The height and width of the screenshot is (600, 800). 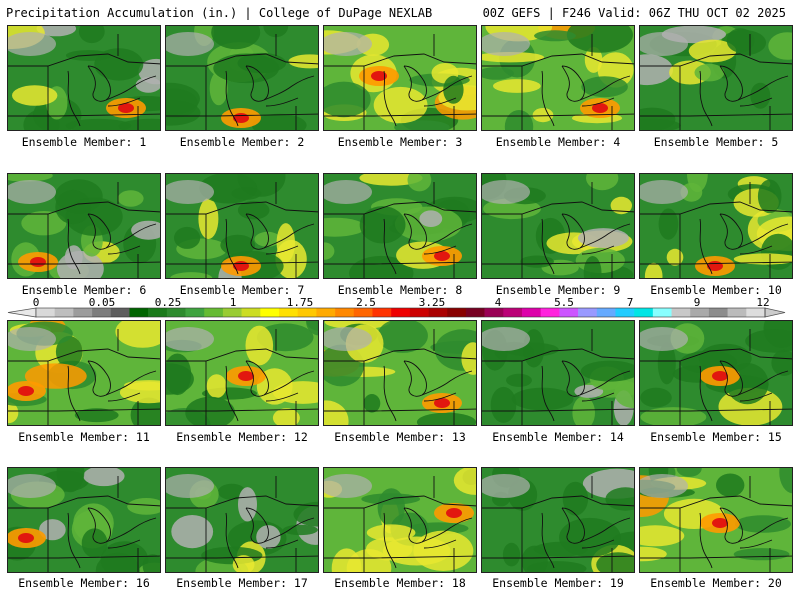 I want to click on colorbar-tick-label: 12, so click(x=762, y=302).